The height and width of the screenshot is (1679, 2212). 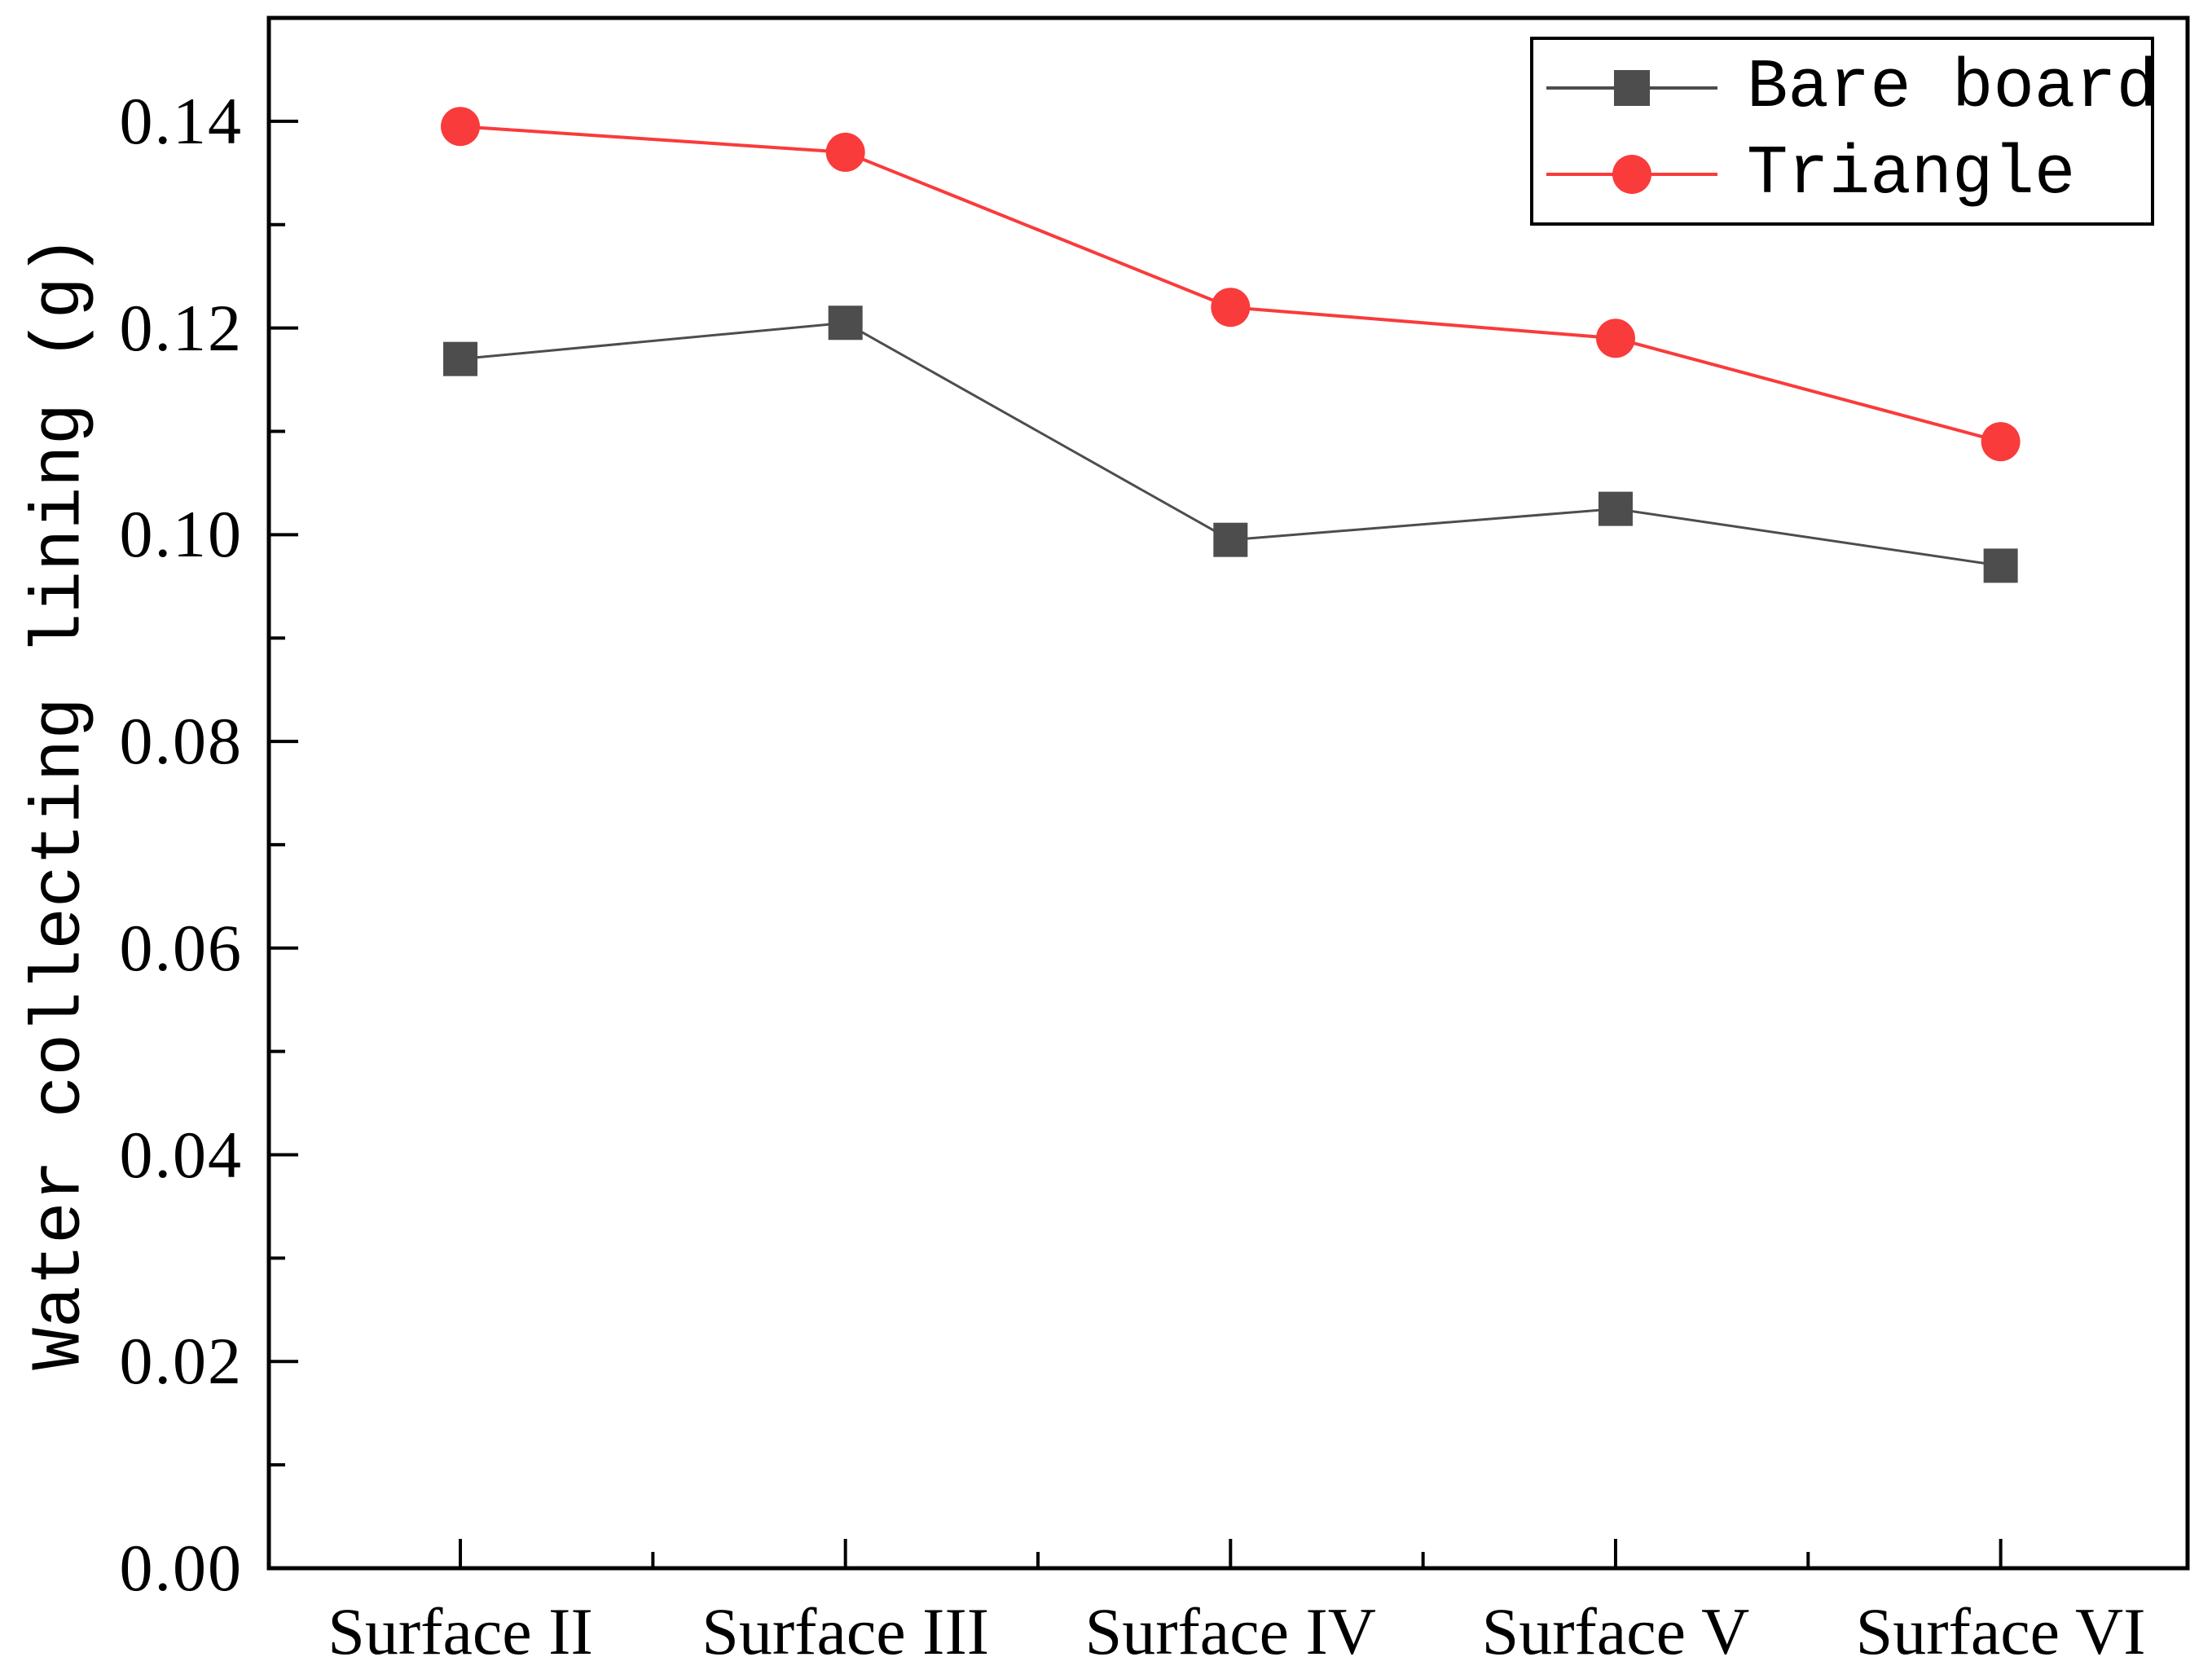 I want to click on legend-sample-triangle, so click(x=1631, y=175).